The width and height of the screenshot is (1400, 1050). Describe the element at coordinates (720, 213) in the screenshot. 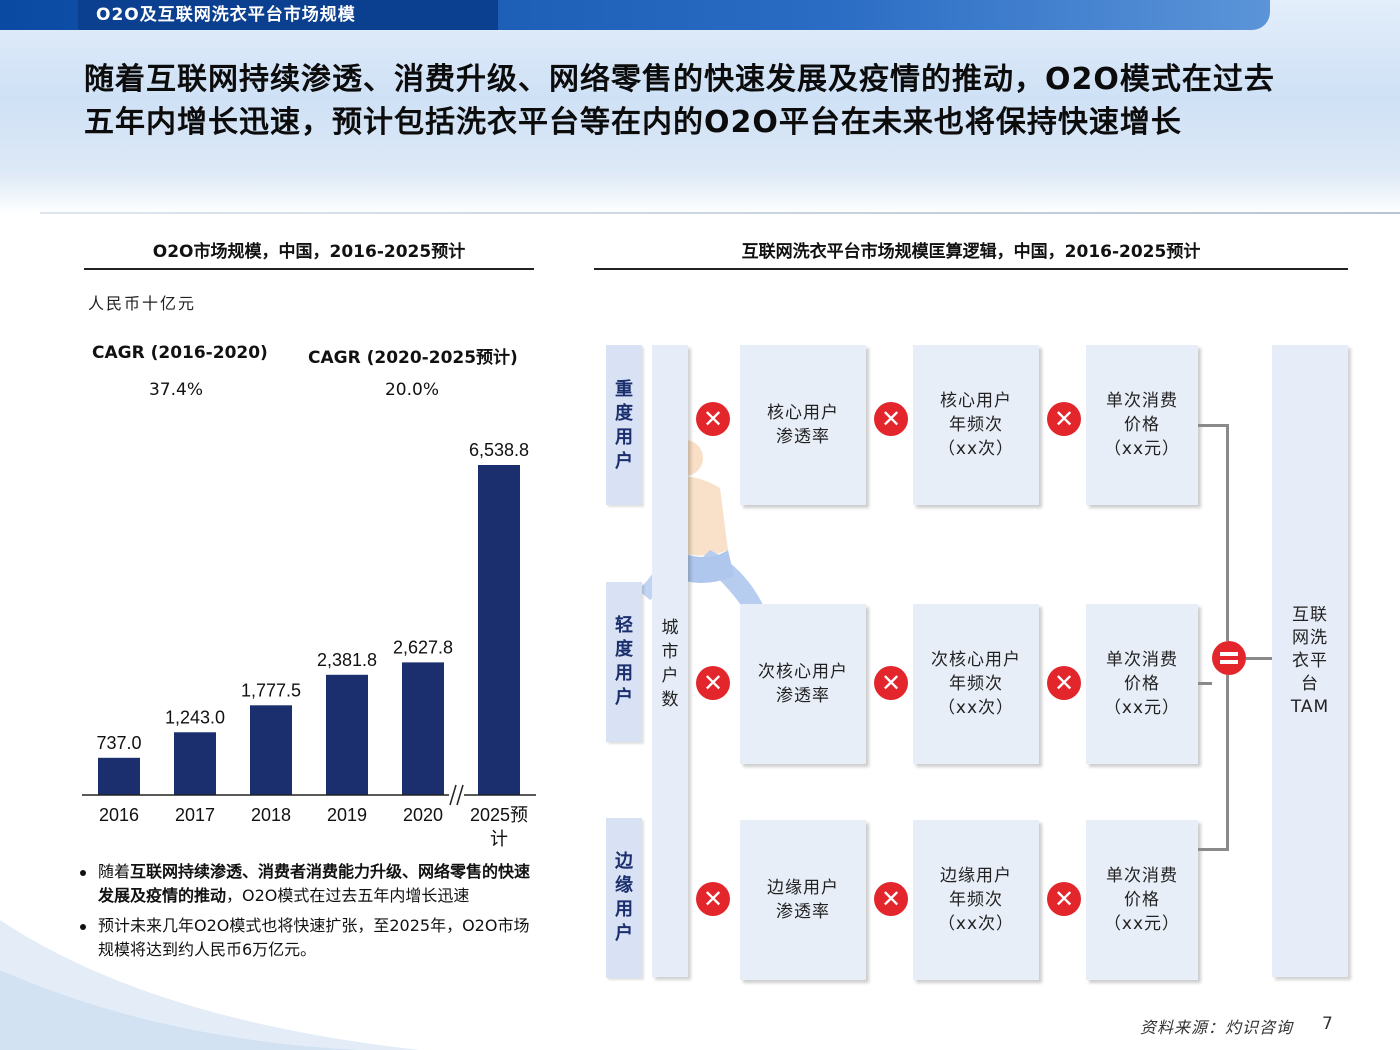

I see `header-divider` at that location.